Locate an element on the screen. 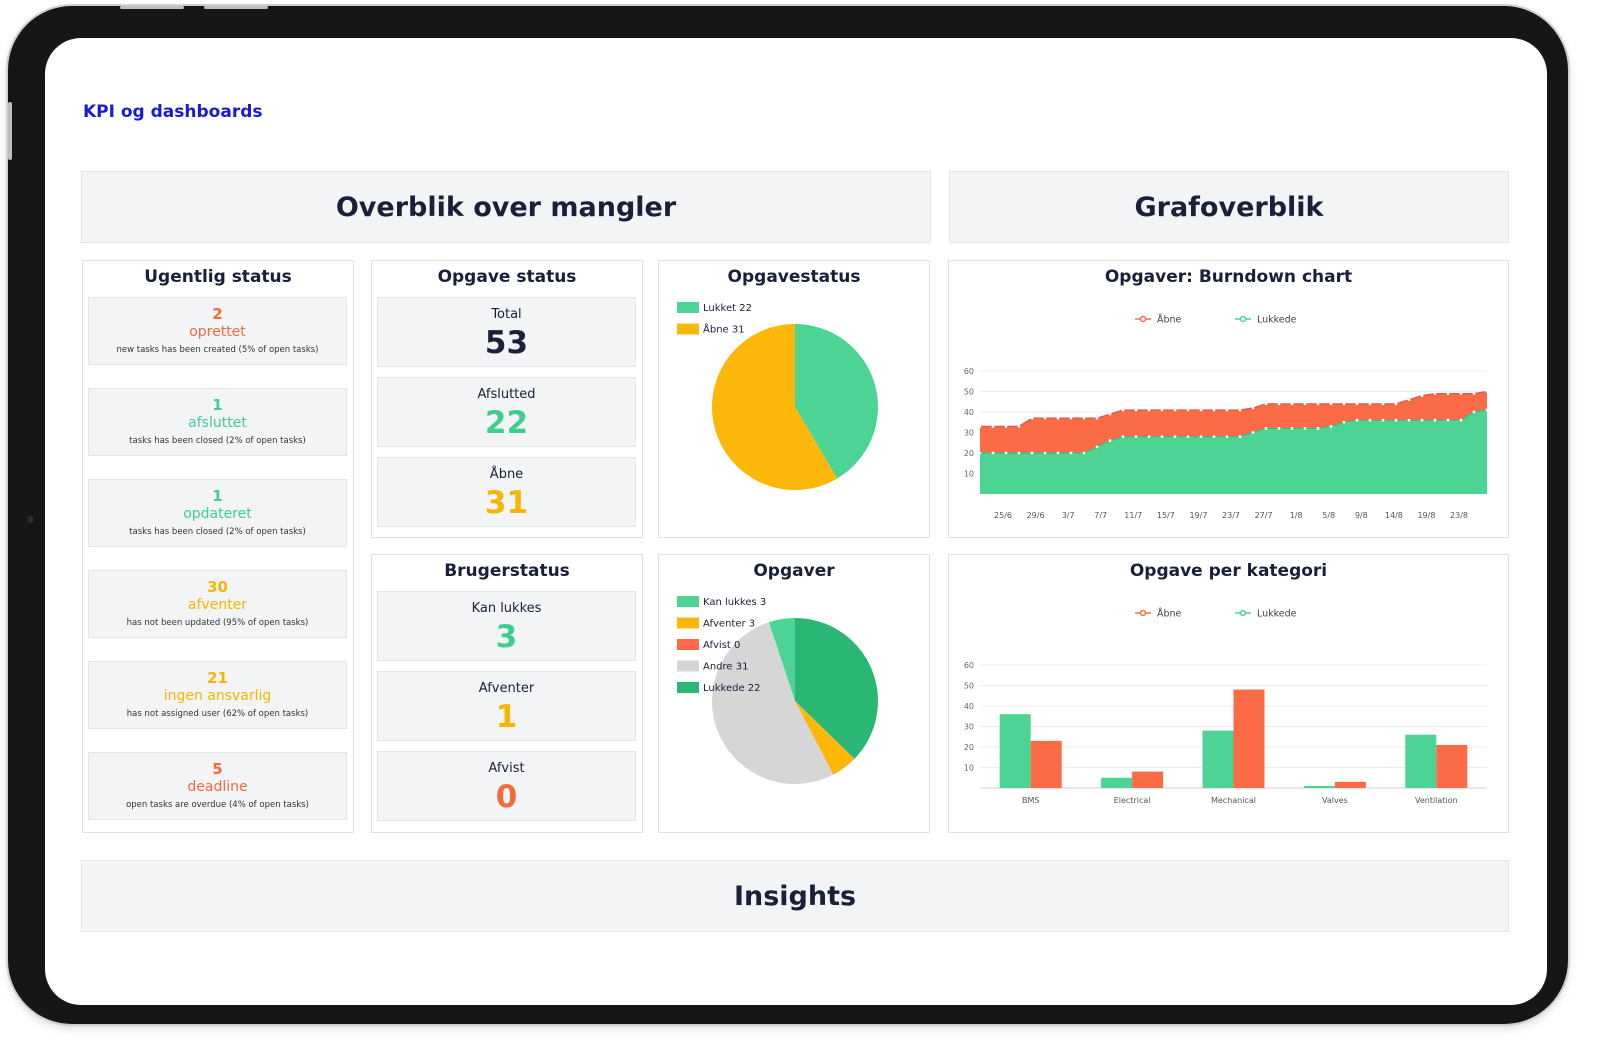  bar-mechanical-lukkede is located at coordinates (1218, 759).